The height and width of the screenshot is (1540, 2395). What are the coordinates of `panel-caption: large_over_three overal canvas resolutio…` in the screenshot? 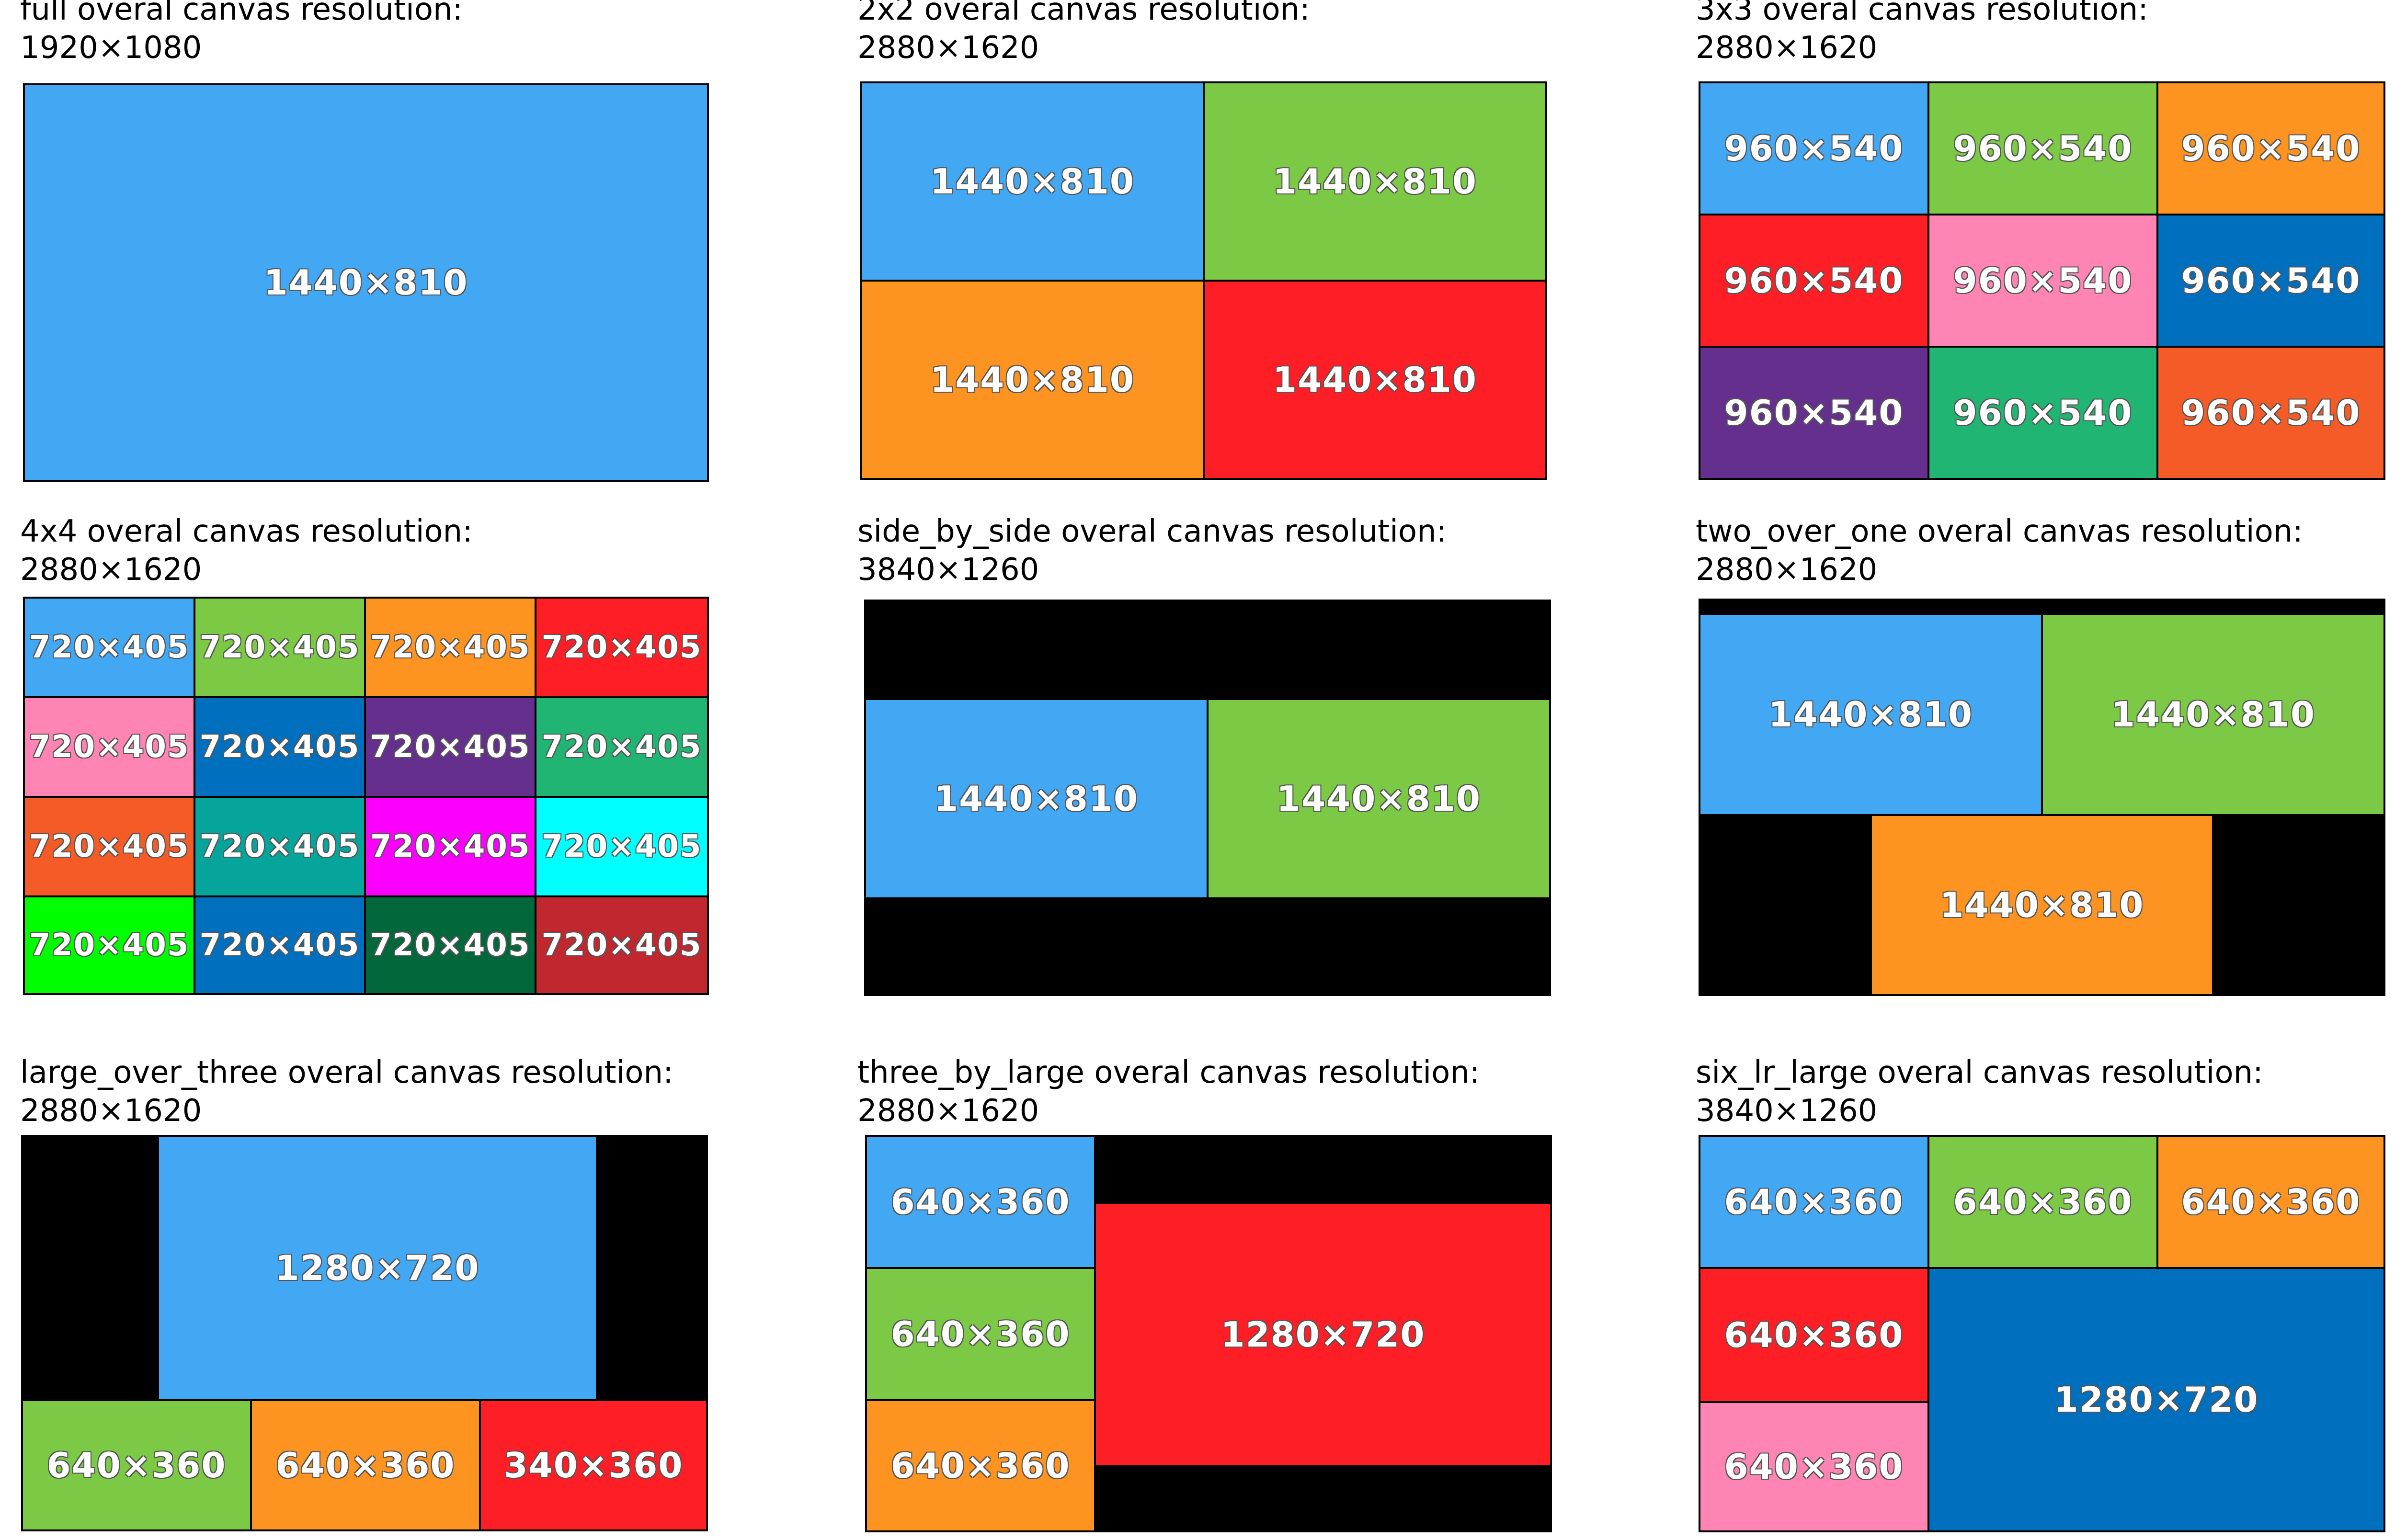 It's located at (347, 1091).